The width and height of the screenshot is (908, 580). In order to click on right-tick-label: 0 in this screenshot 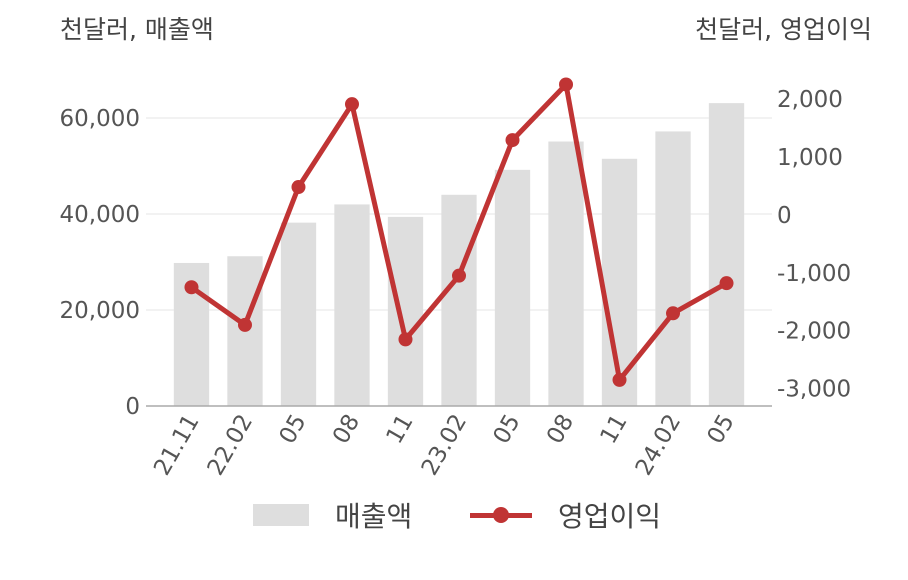, I will do `click(784, 216)`.